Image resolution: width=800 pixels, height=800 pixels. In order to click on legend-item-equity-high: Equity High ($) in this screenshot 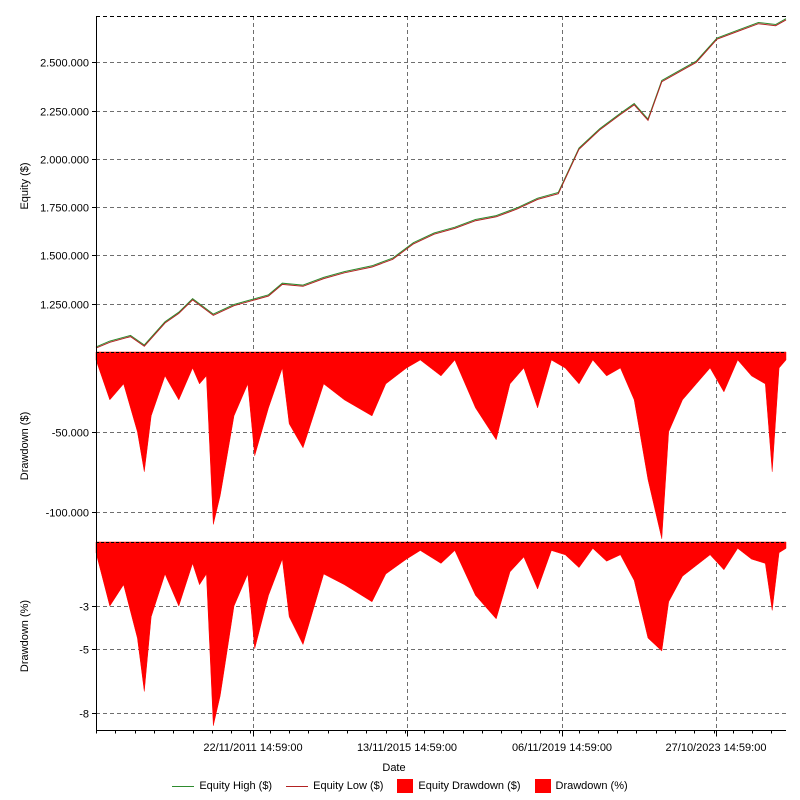, I will do `click(222, 786)`.